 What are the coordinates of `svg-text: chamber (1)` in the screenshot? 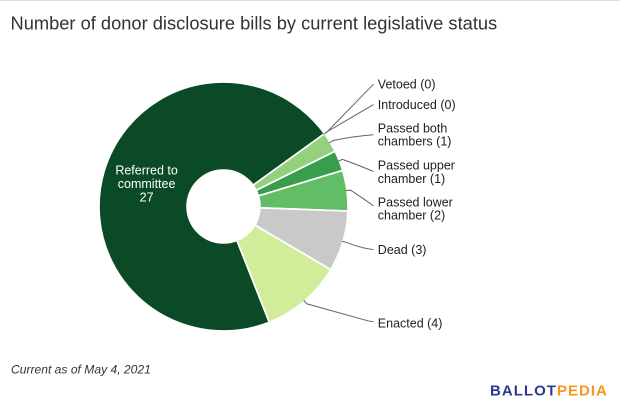 It's located at (411, 179).